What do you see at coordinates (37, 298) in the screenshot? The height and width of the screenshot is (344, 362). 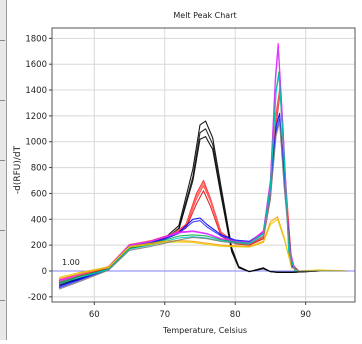 I see `y-tick-label: -200` at bounding box center [37, 298].